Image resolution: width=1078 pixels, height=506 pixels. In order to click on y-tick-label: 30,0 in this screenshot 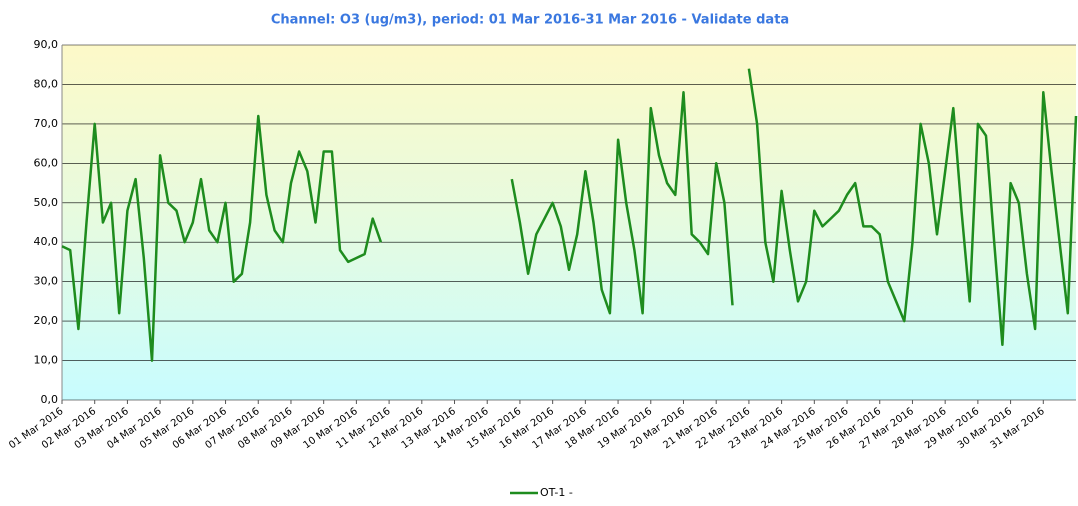, I will do `click(46, 281)`.